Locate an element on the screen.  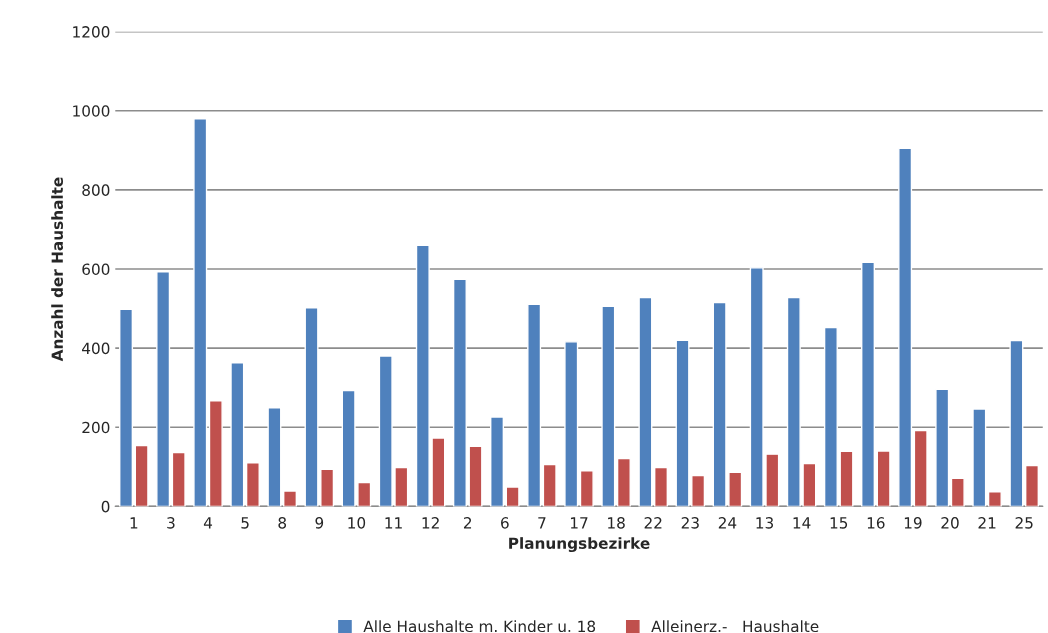
x-tick-label: 22 is located at coordinates (653, 523).